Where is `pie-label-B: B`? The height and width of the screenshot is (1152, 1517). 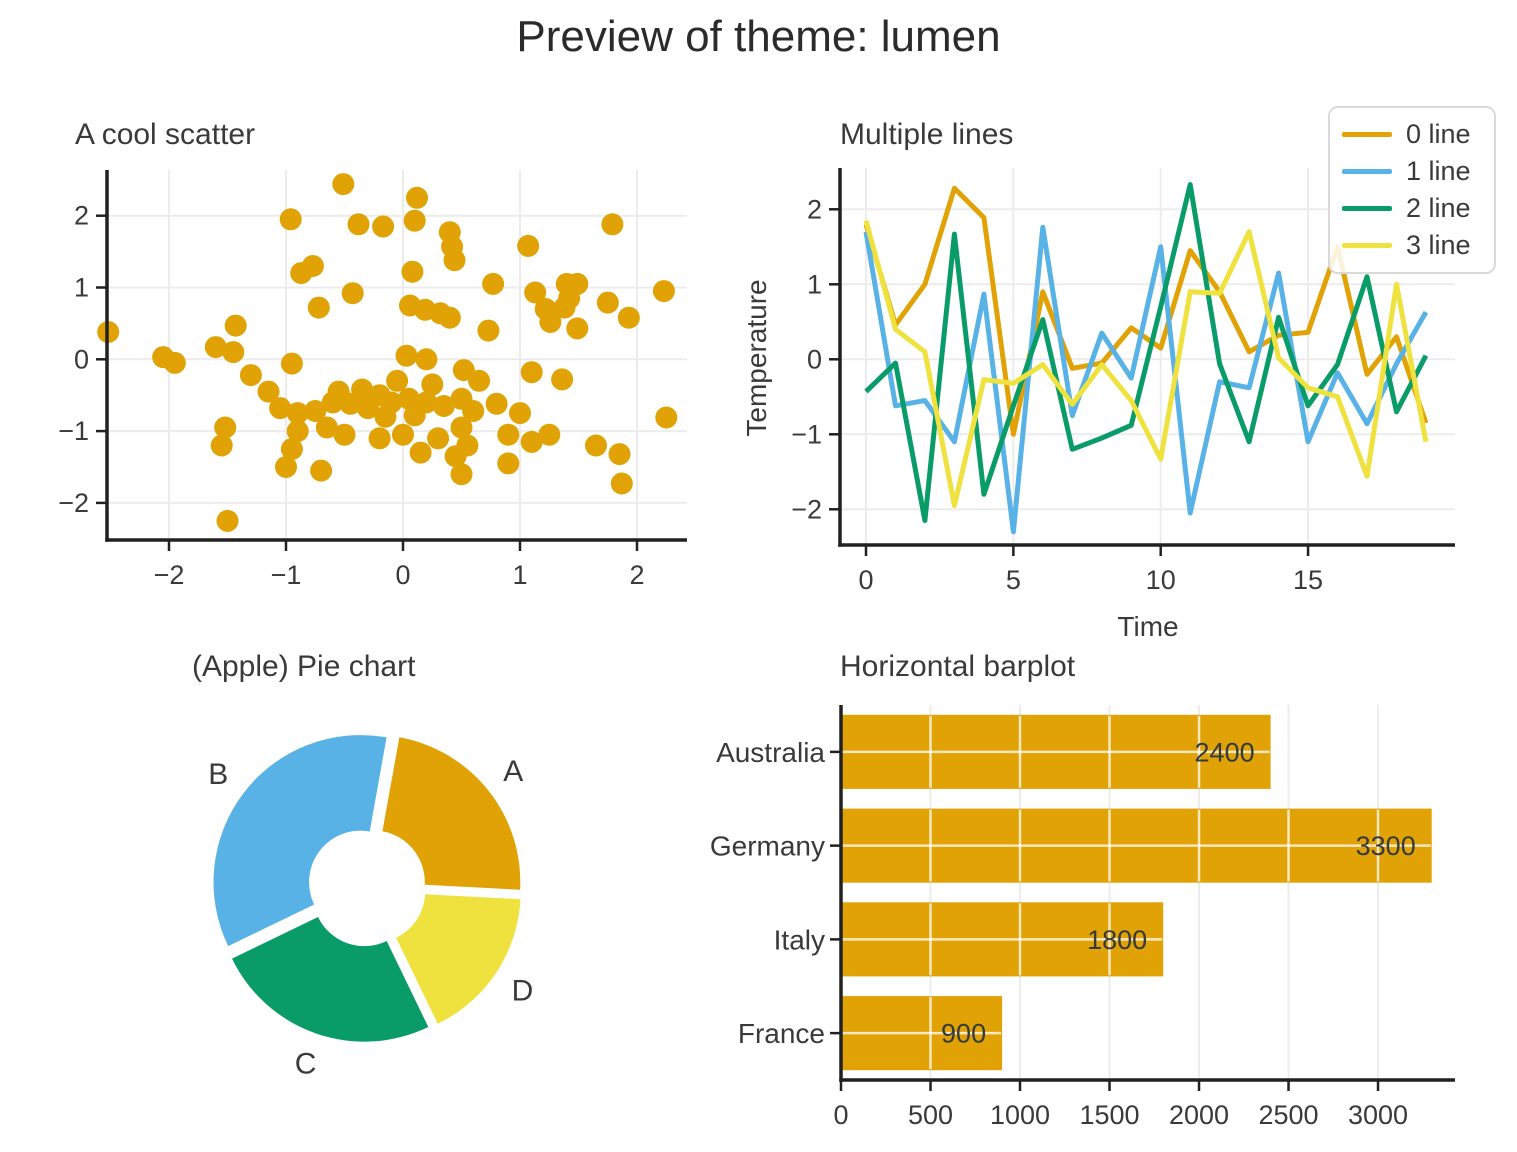
pie-label-B: B is located at coordinates (218, 774).